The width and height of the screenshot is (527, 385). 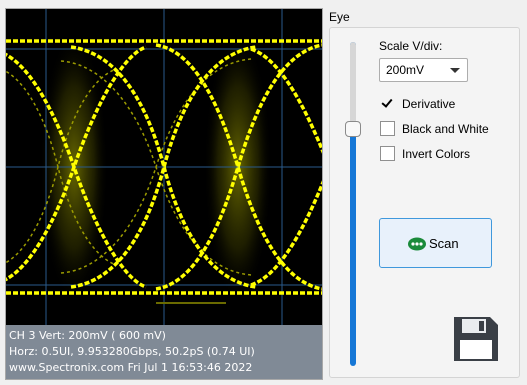 I want to click on black-and-white-label: Black and White, so click(x=445, y=129).